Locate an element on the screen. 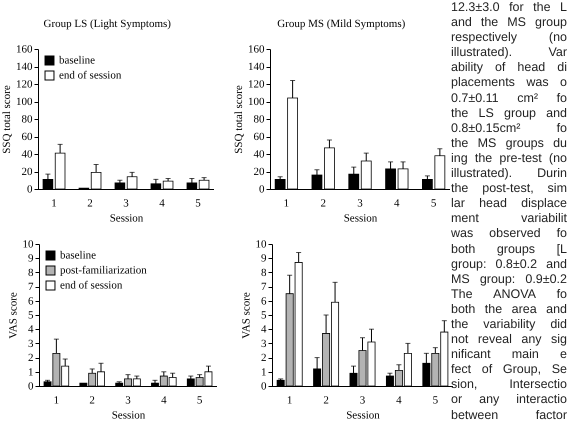  text: 0.7±0.11 cm² fo is located at coordinates (509, 98).